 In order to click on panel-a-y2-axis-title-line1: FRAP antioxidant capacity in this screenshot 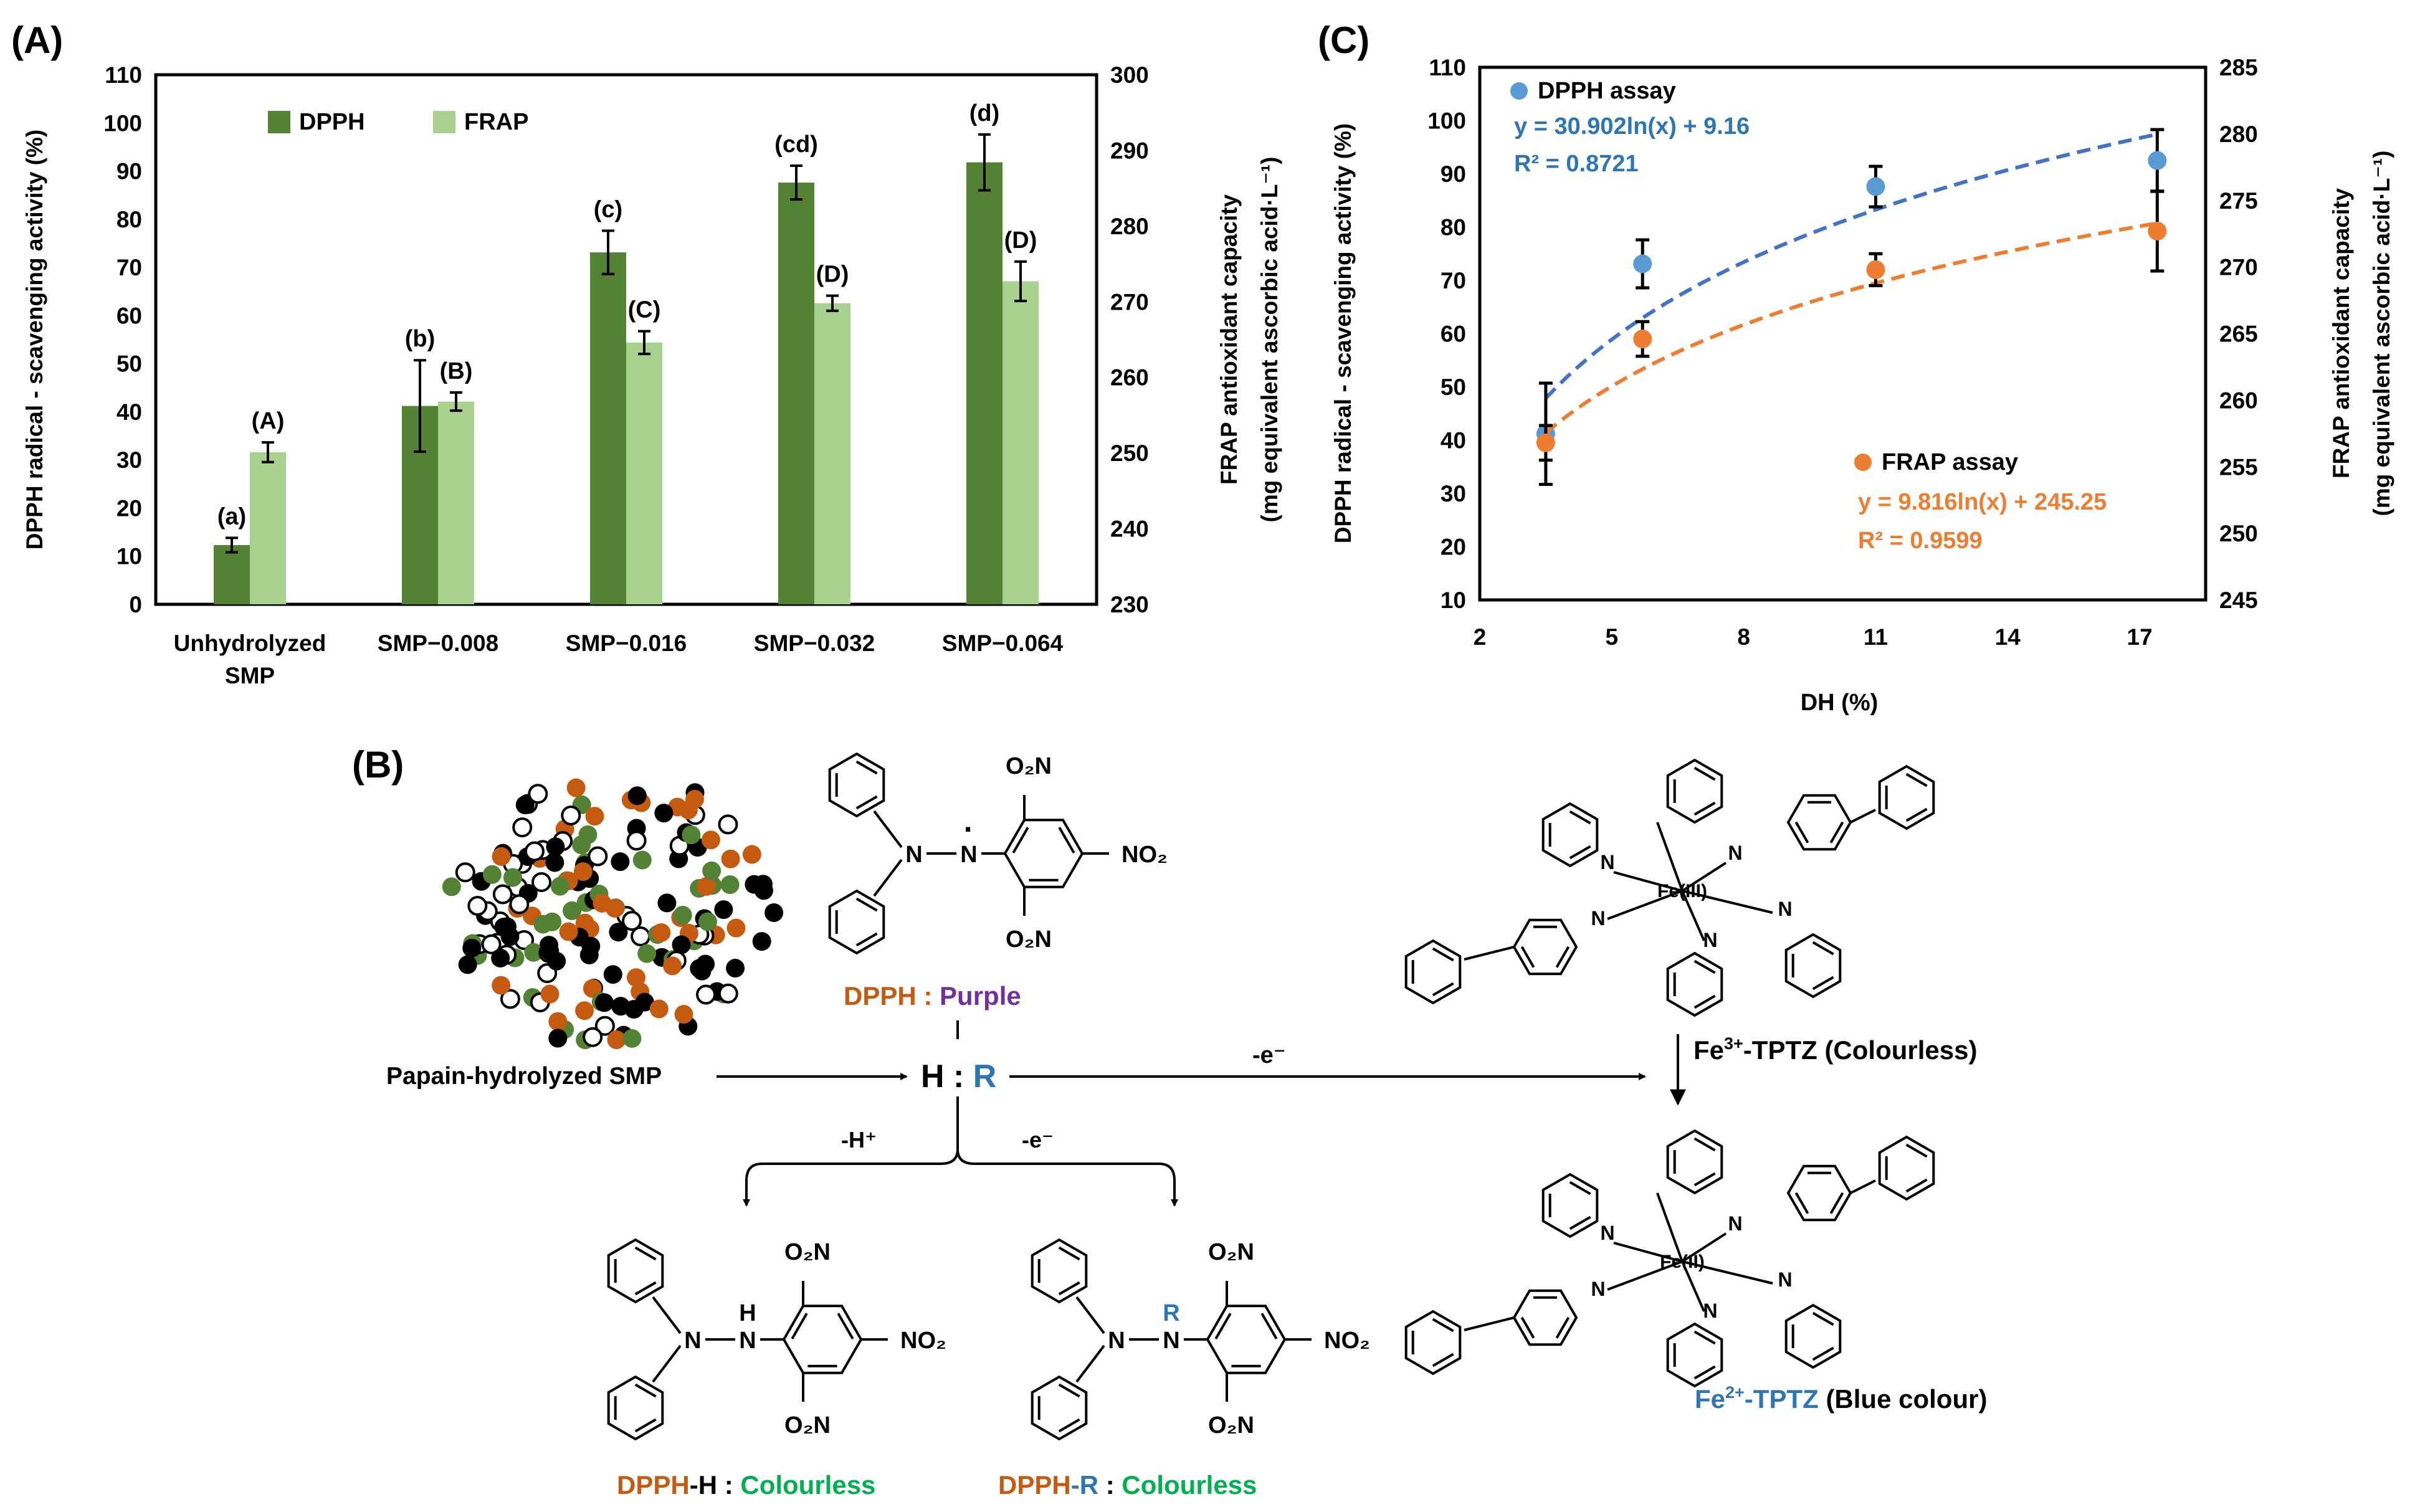, I will do `click(1229, 339)`.